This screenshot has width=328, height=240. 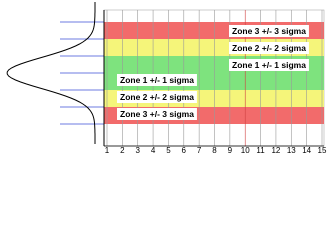 What do you see at coordinates (122, 150) in the screenshot?
I see `x-tick-label: 2` at bounding box center [122, 150].